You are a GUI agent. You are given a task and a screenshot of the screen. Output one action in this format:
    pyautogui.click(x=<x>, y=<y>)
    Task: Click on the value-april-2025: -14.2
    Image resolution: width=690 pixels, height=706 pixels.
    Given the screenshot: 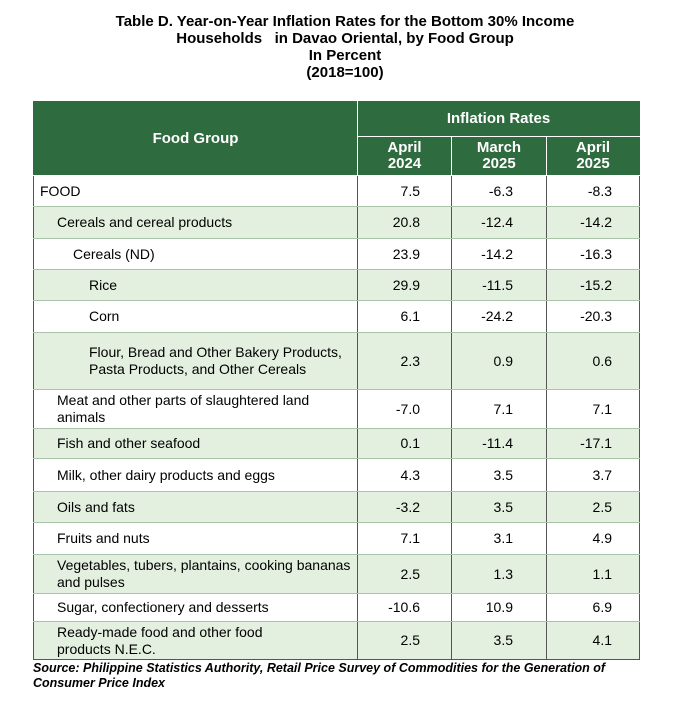 What is the action you would take?
    pyautogui.click(x=592, y=222)
    